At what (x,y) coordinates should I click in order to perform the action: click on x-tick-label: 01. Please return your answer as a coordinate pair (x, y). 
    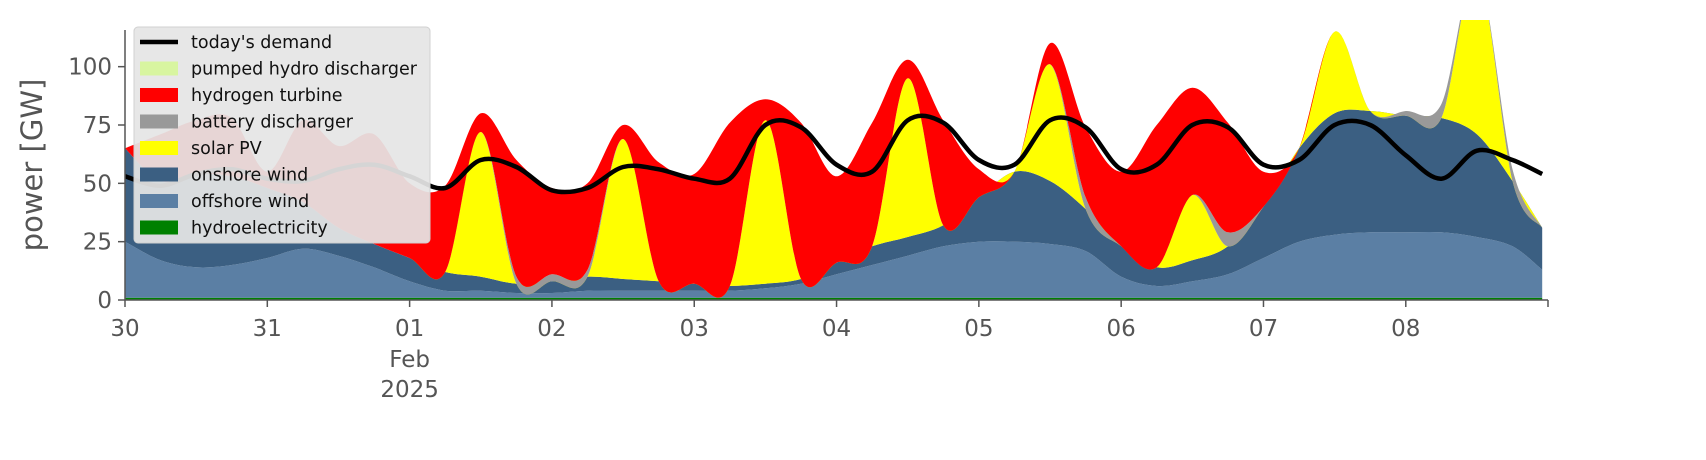
    Looking at the image, I should click on (409, 329).